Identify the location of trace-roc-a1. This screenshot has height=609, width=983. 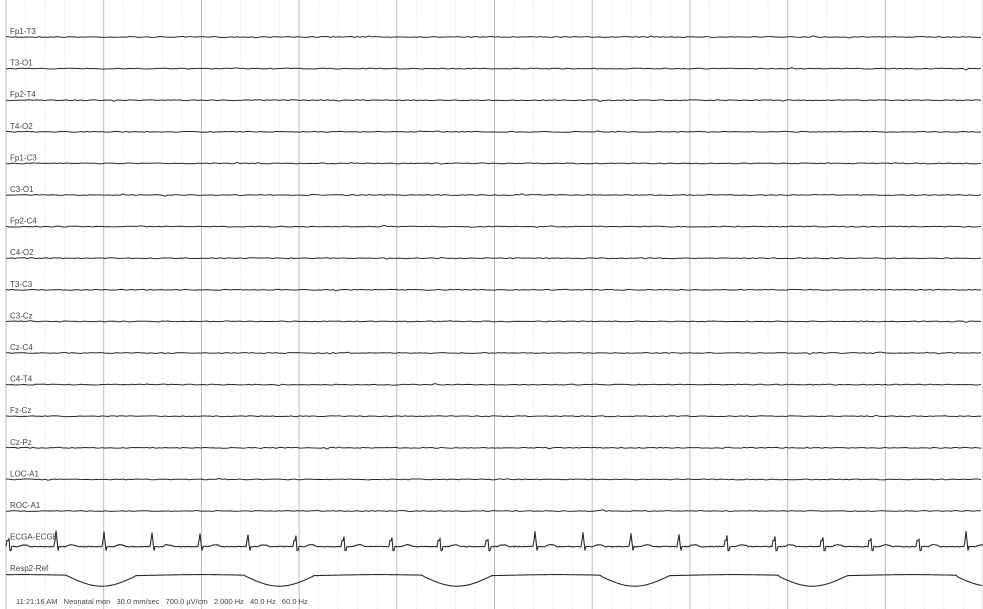
(493, 511).